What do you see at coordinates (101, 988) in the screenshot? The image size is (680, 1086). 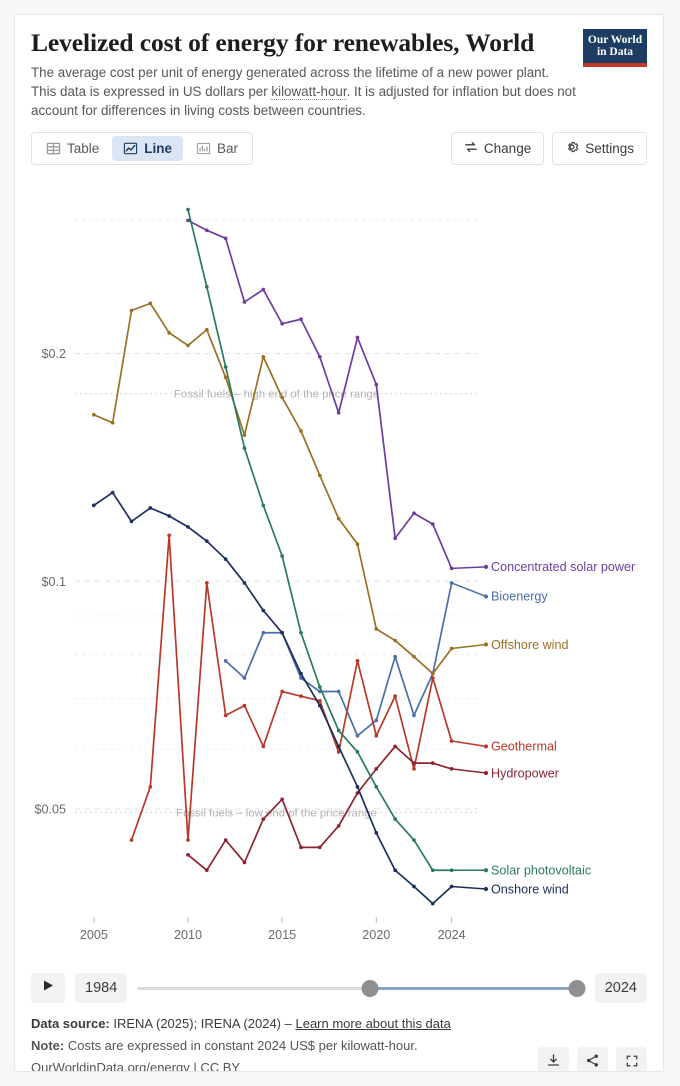 I see `start-year-box: 1984` at bounding box center [101, 988].